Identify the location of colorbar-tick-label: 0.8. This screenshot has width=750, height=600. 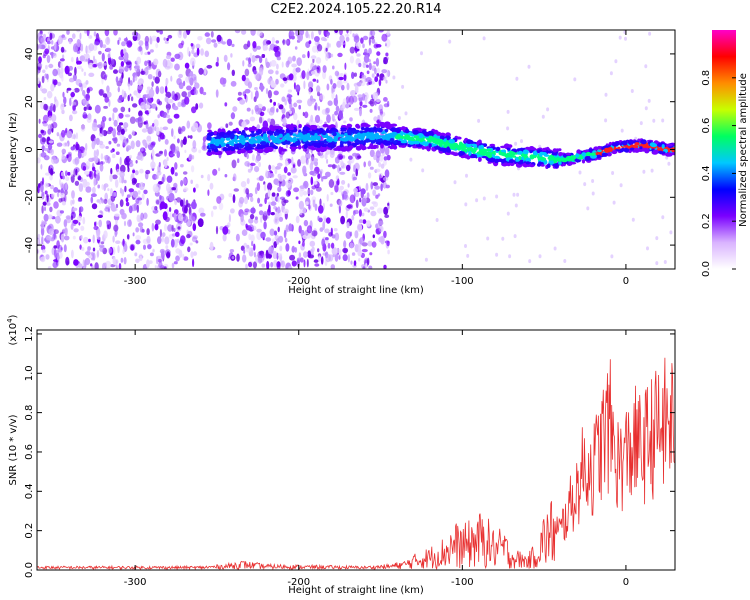
(706, 78).